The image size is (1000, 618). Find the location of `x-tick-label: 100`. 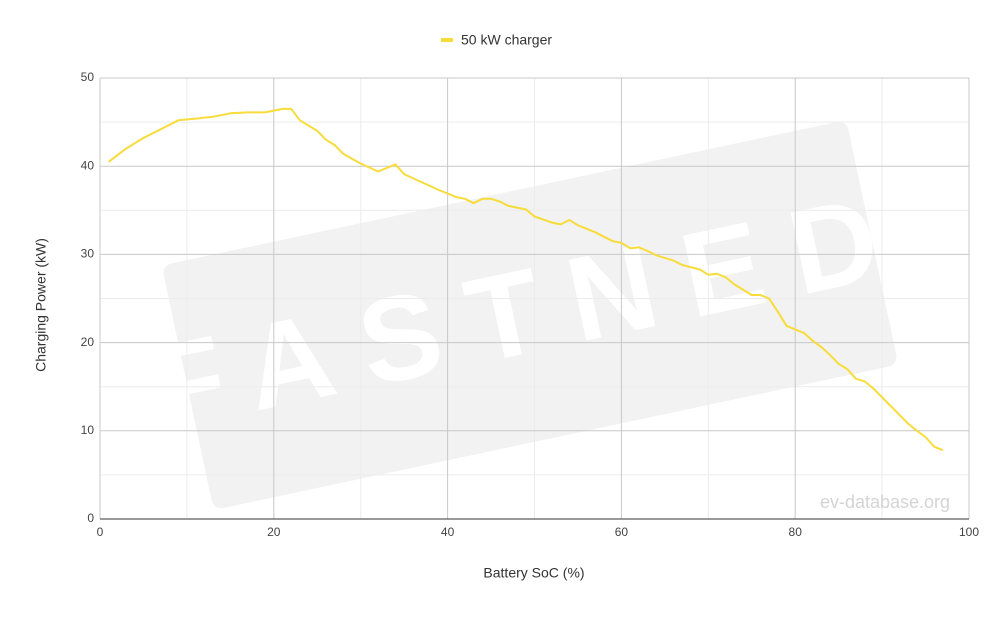

x-tick-label: 100 is located at coordinates (969, 532).